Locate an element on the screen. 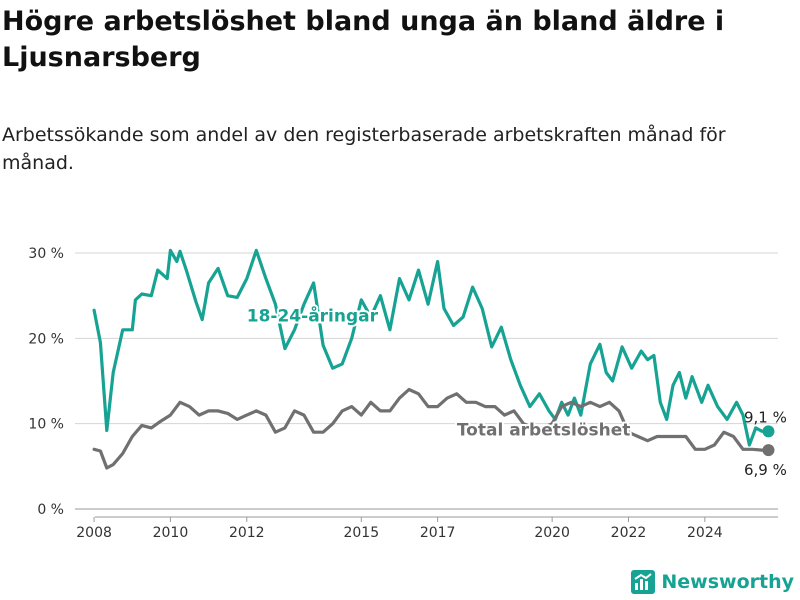  y-tick-label: 10 % is located at coordinates (46, 425).